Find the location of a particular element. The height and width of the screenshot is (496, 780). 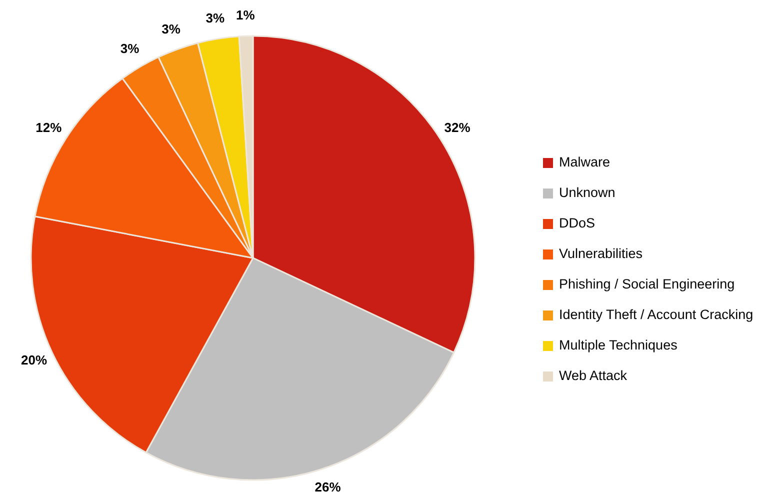

data-label: 12% is located at coordinates (49, 127).